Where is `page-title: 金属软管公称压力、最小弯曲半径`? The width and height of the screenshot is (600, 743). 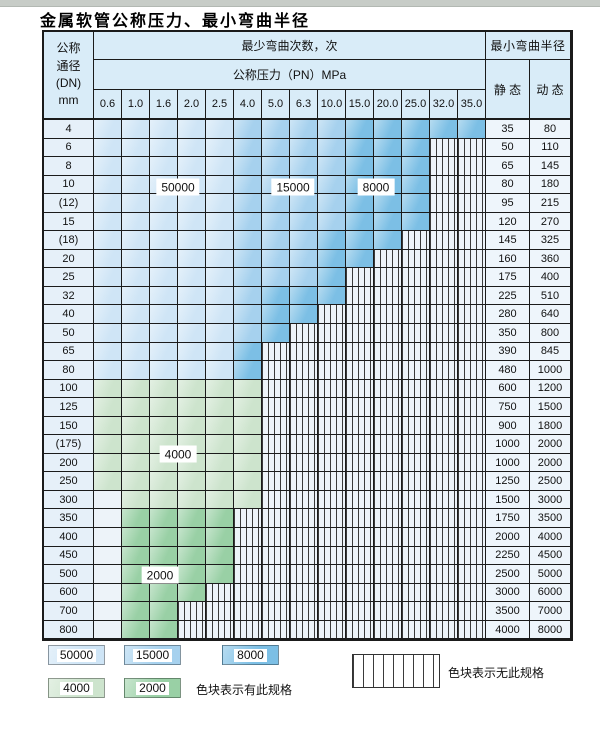 page-title: 金属软管公称压力、最小弯曲半径 is located at coordinates (175, 20).